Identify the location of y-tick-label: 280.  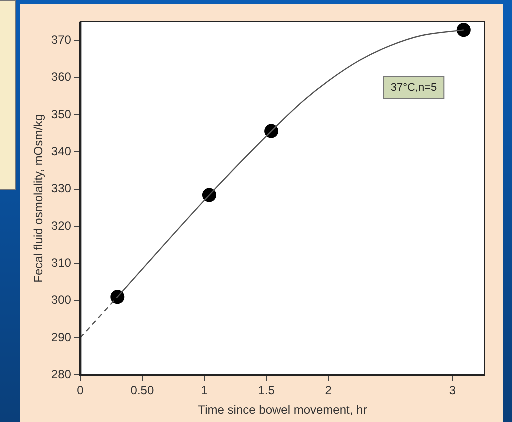
(61, 375).